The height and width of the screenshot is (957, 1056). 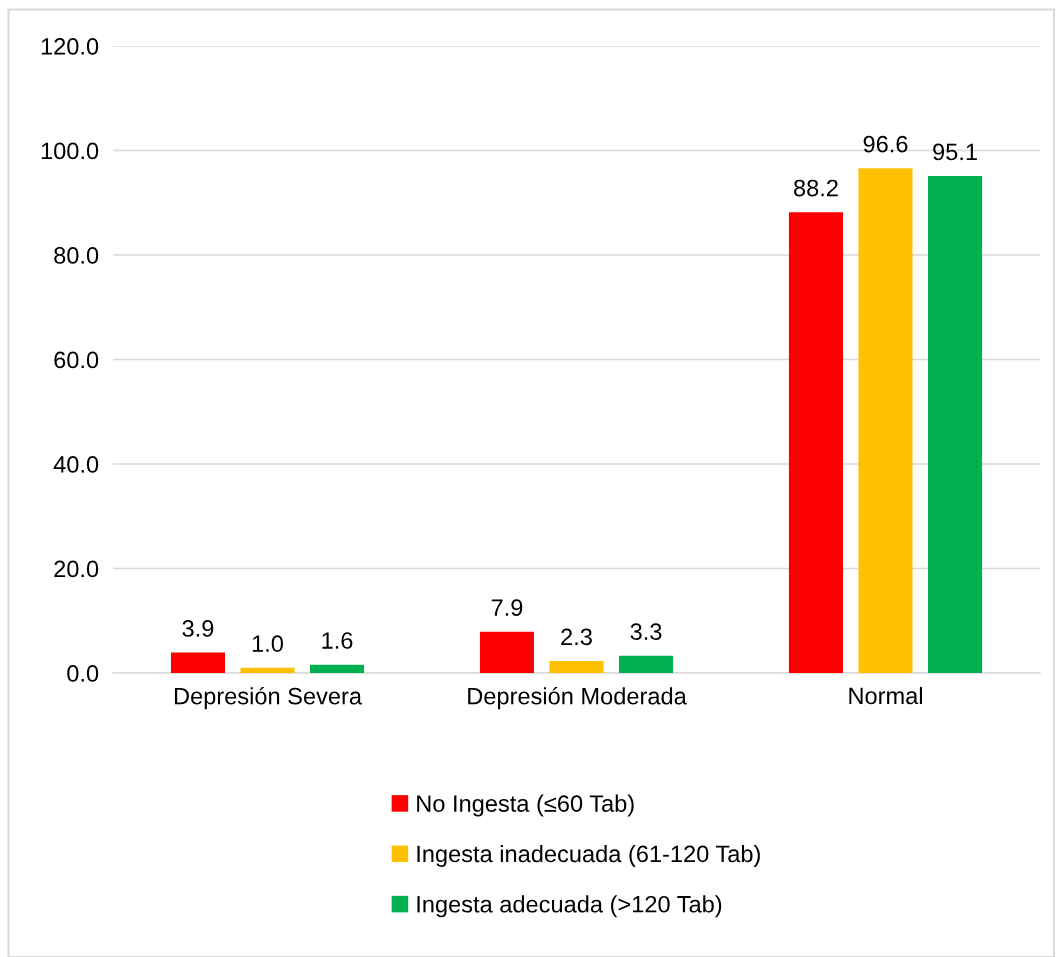 What do you see at coordinates (955, 152) in the screenshot?
I see `data-label: 95.1` at bounding box center [955, 152].